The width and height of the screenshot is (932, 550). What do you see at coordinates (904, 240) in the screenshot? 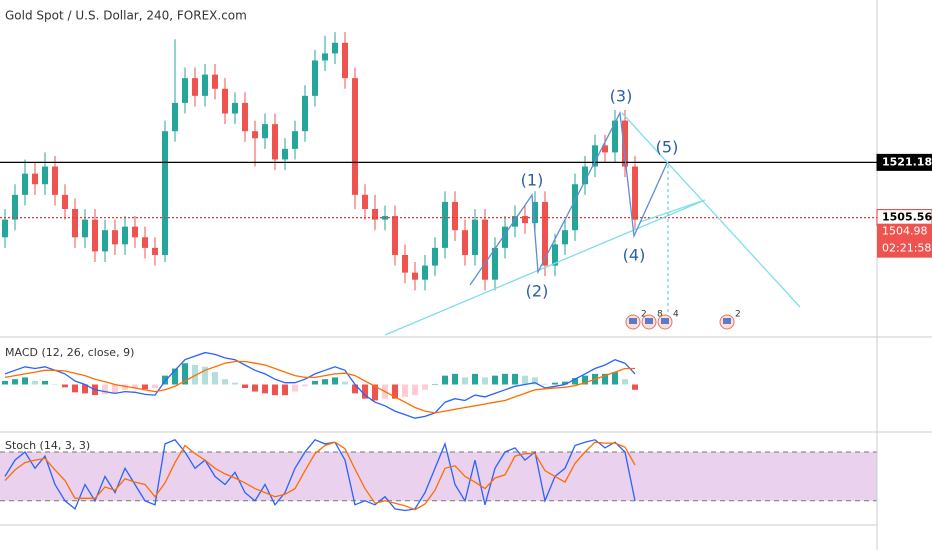
I see `last-price-badge` at bounding box center [904, 240].